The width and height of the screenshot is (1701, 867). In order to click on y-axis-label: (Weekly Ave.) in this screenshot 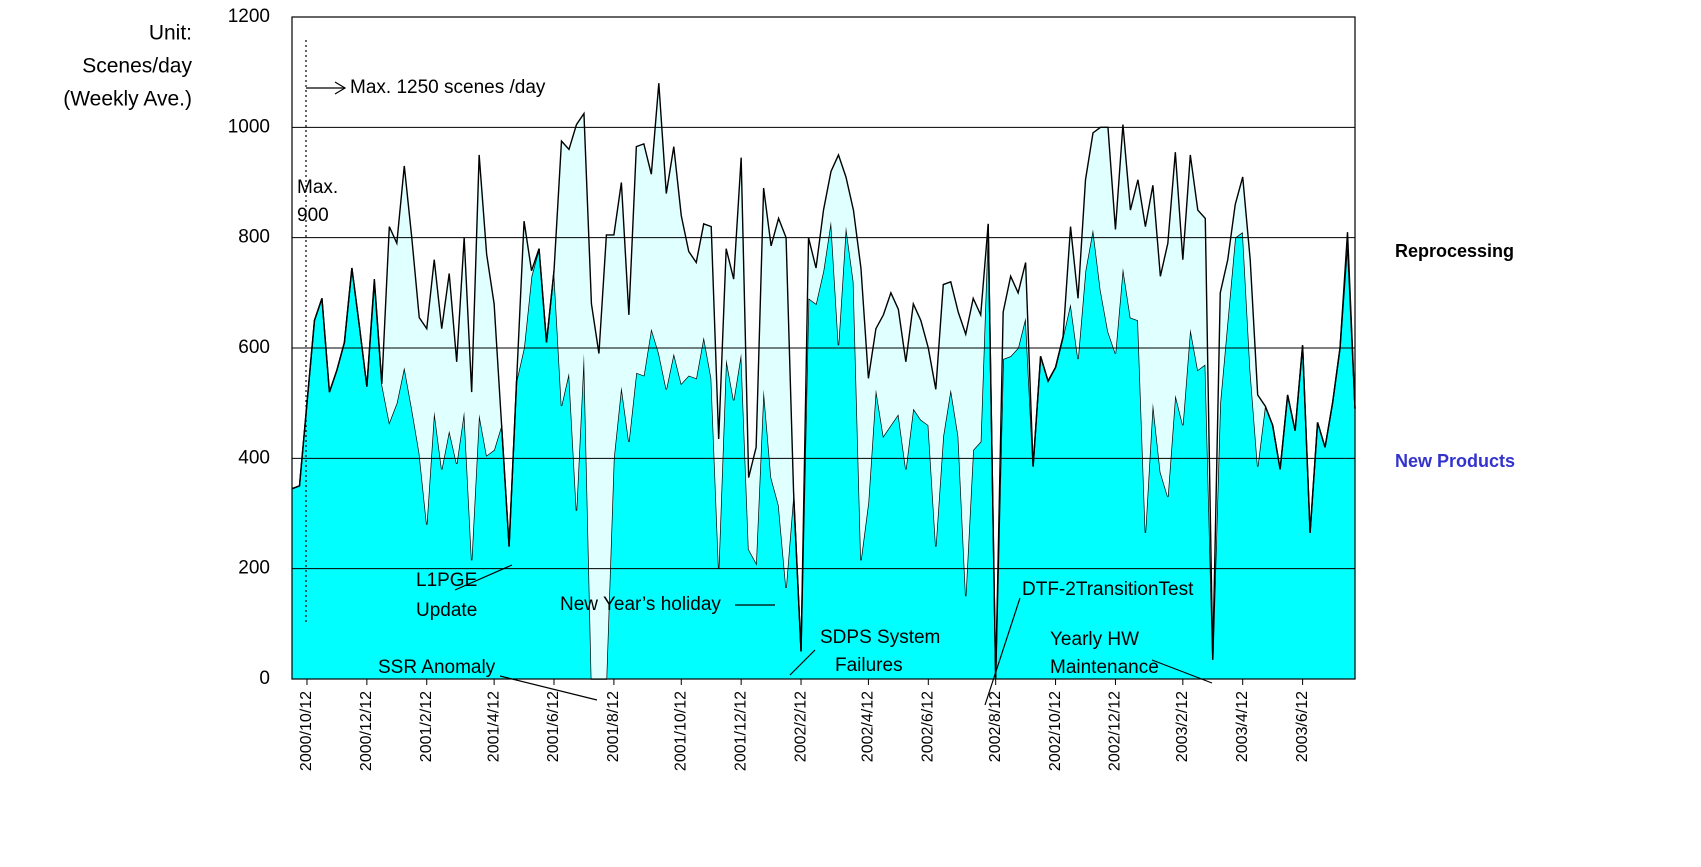, I will do `click(127, 99)`.